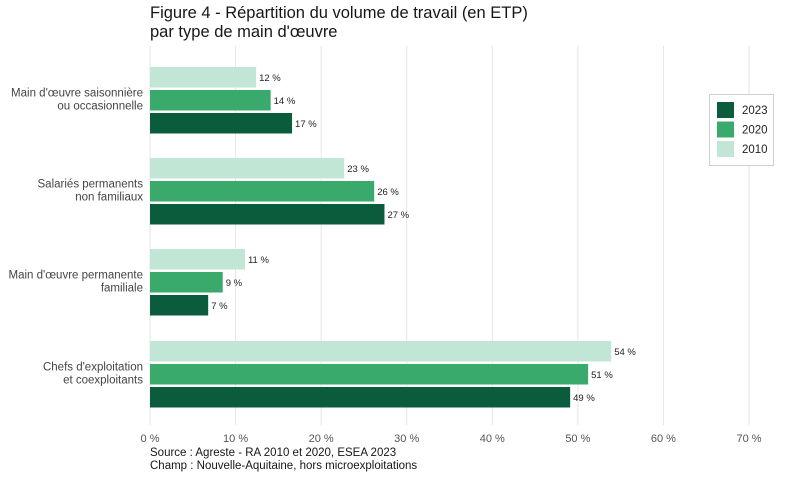 This screenshot has width=800, height=480. What do you see at coordinates (725, 149) in the screenshot?
I see `legend-swatch-2010` at bounding box center [725, 149].